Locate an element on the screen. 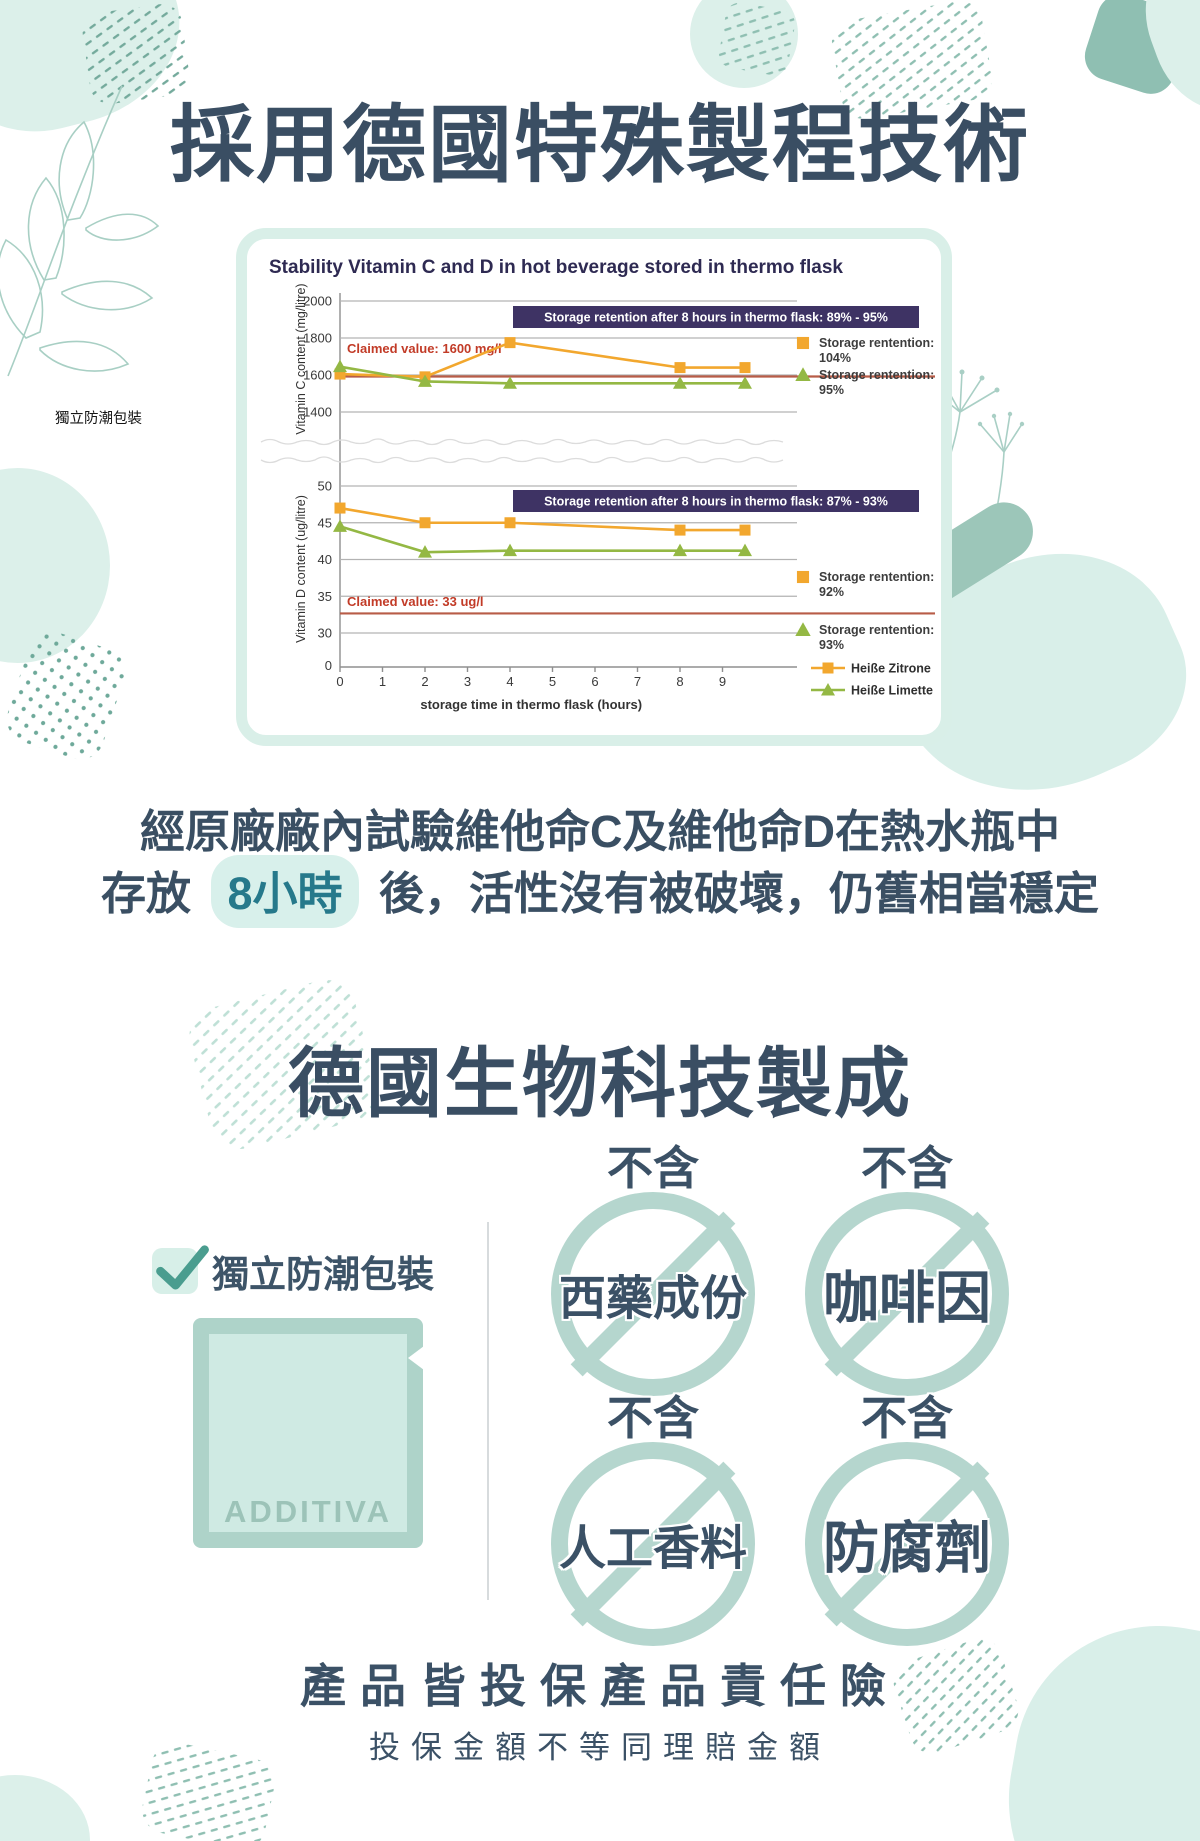  svg-text: 92% is located at coordinates (831, 592).